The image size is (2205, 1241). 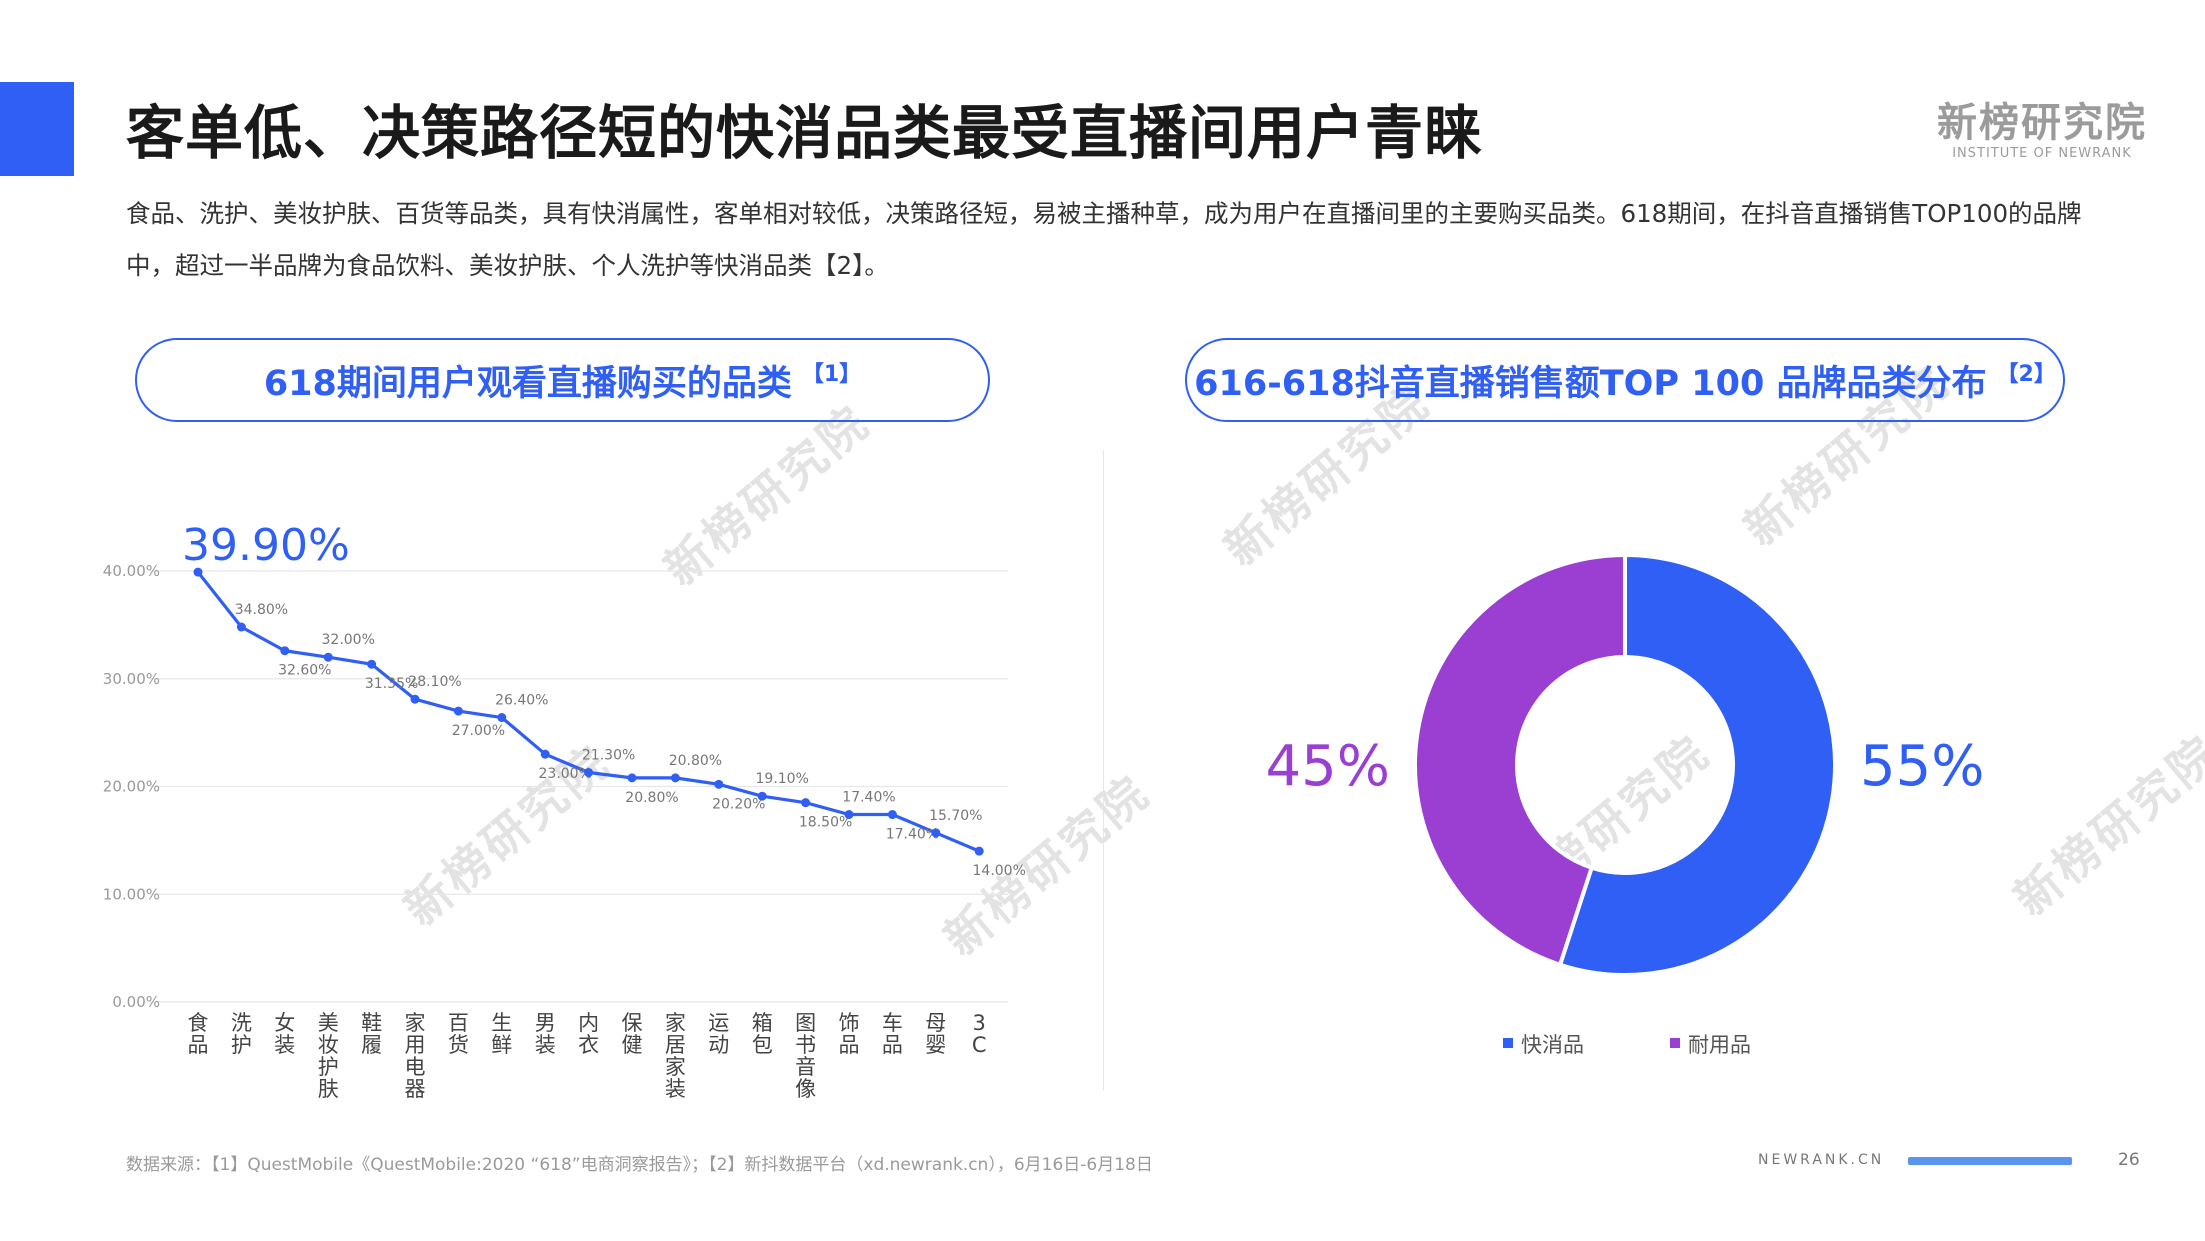 What do you see at coordinates (545, 1034) in the screenshot?
I see `x-category-label: 男装` at bounding box center [545, 1034].